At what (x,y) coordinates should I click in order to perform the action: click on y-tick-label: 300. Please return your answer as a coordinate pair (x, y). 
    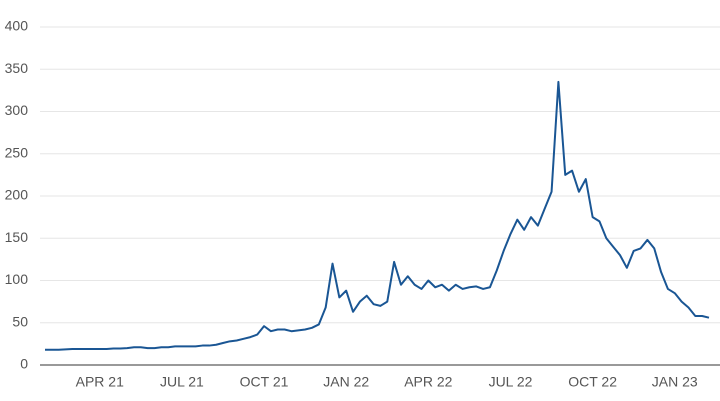
    Looking at the image, I should click on (17, 110).